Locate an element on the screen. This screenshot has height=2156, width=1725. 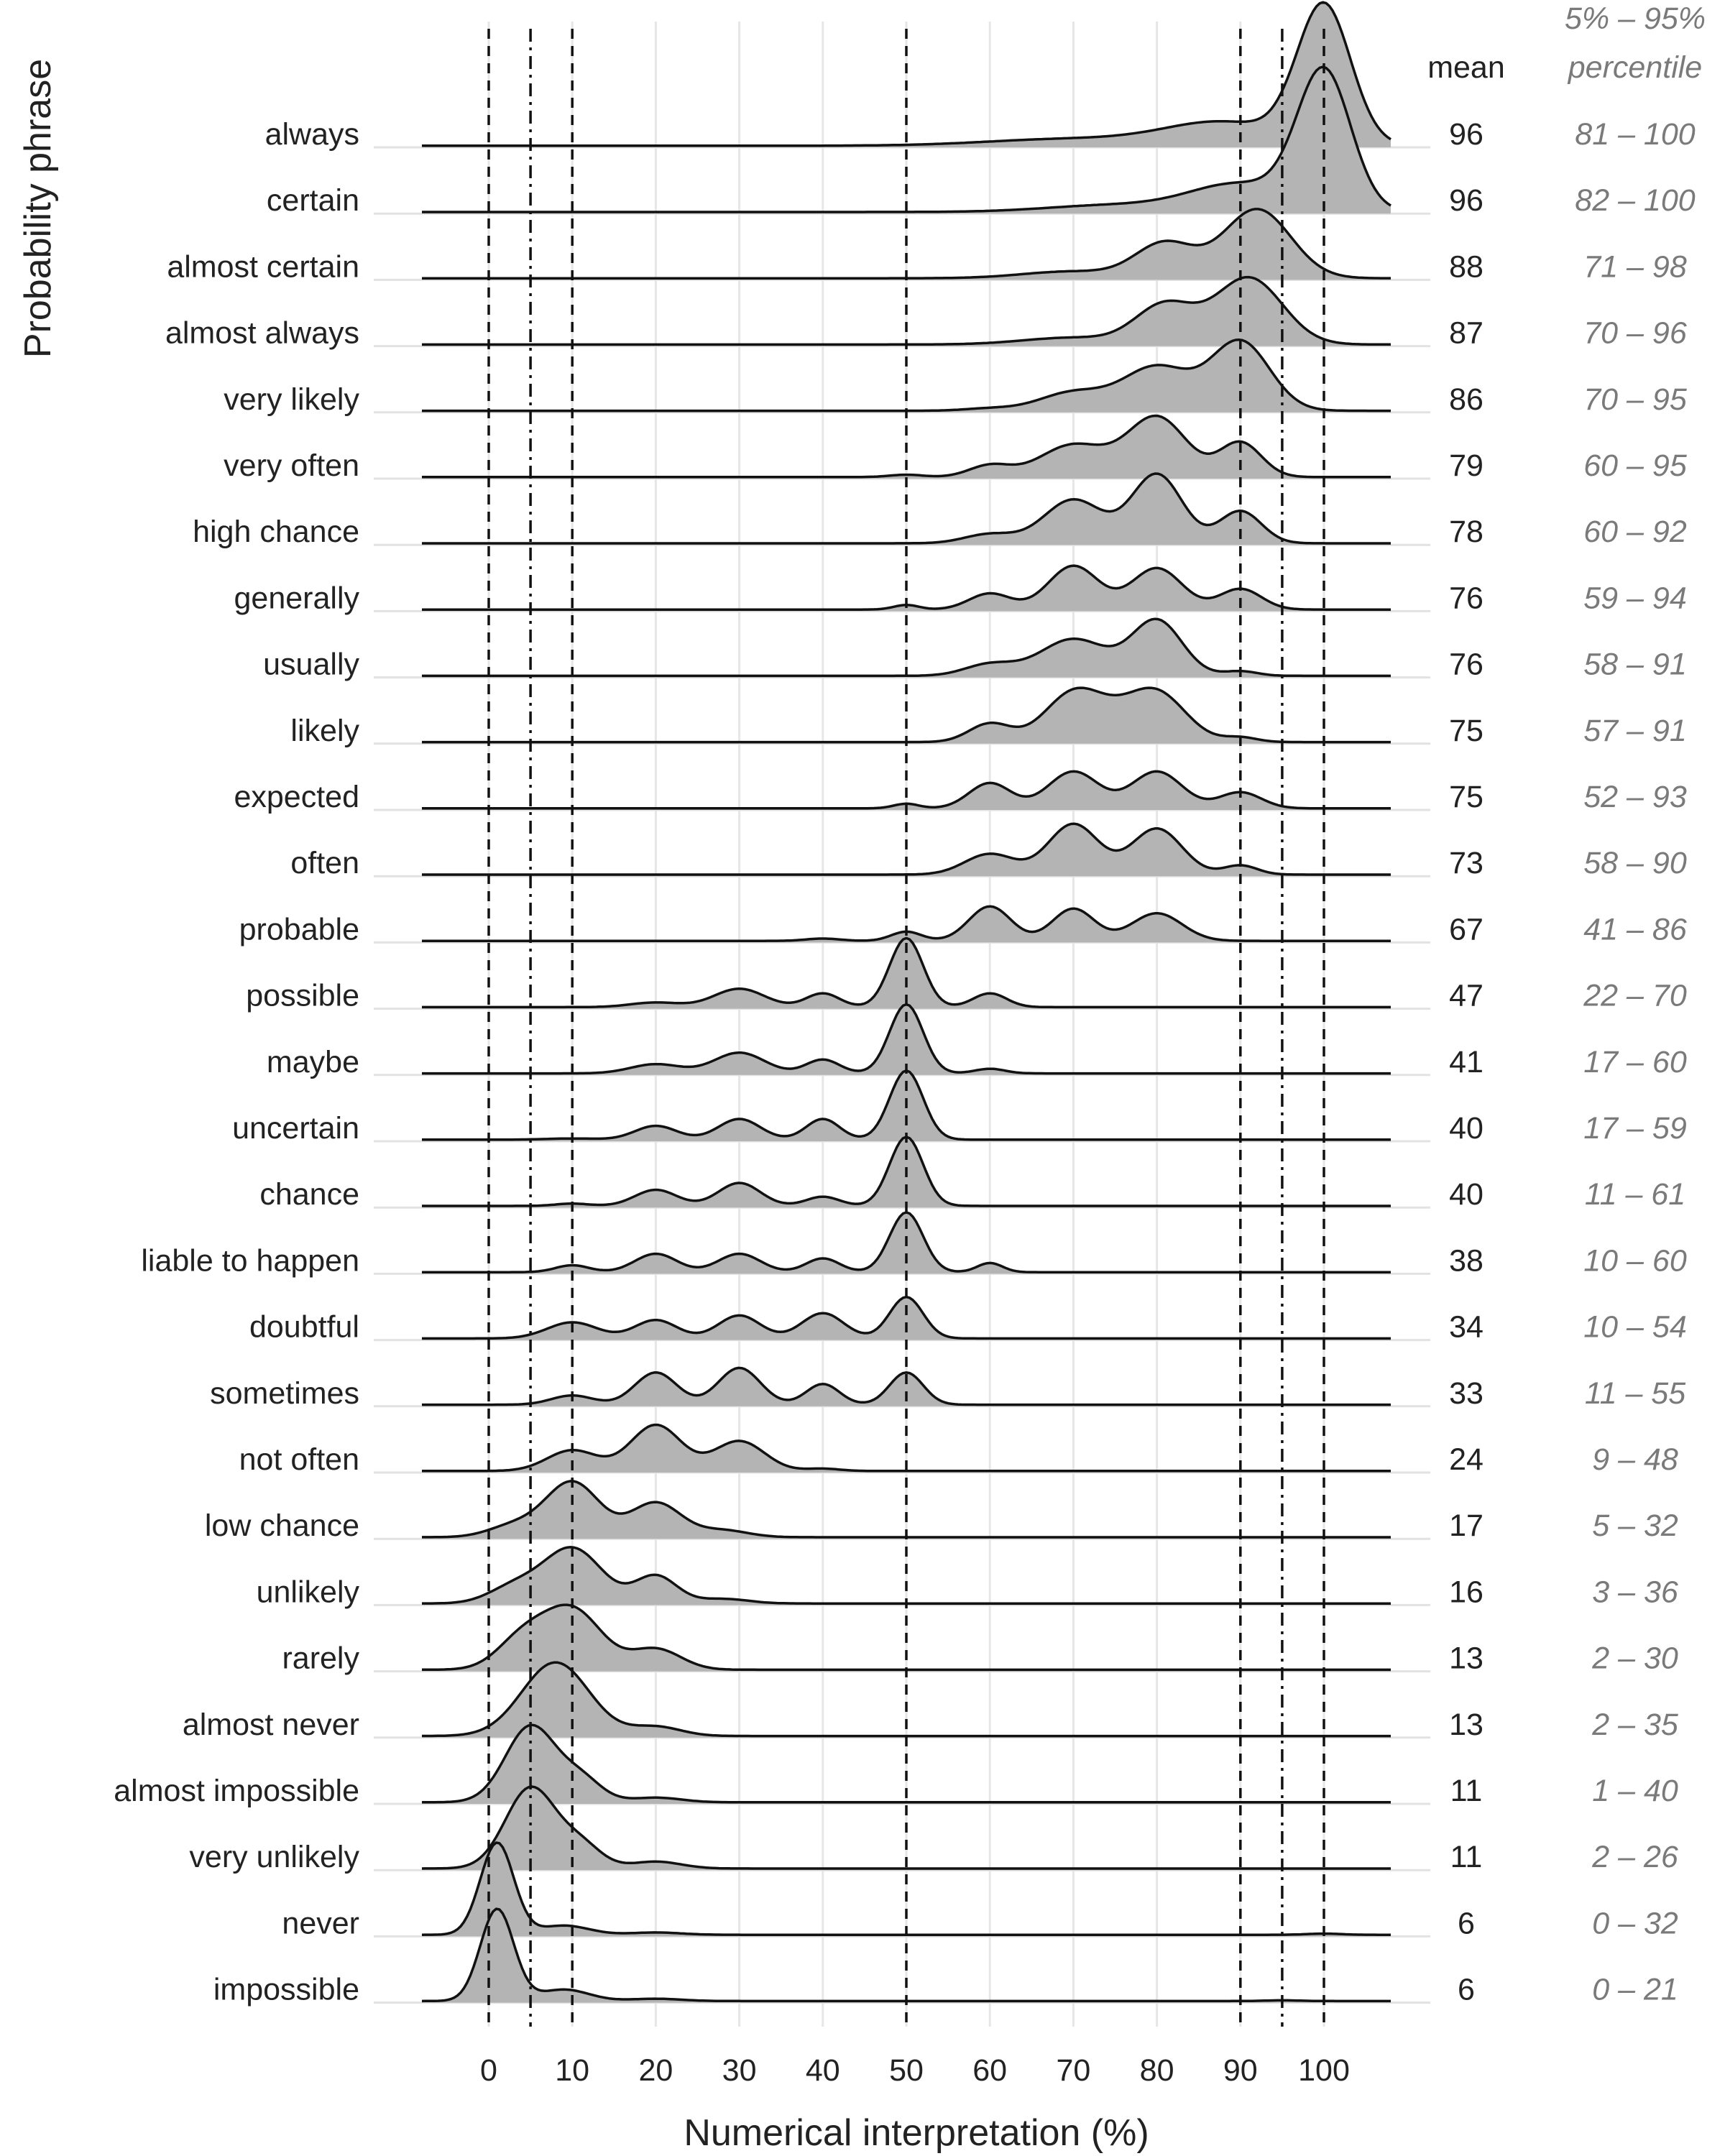
phrase-label-24: almost never is located at coordinates (271, 1725).